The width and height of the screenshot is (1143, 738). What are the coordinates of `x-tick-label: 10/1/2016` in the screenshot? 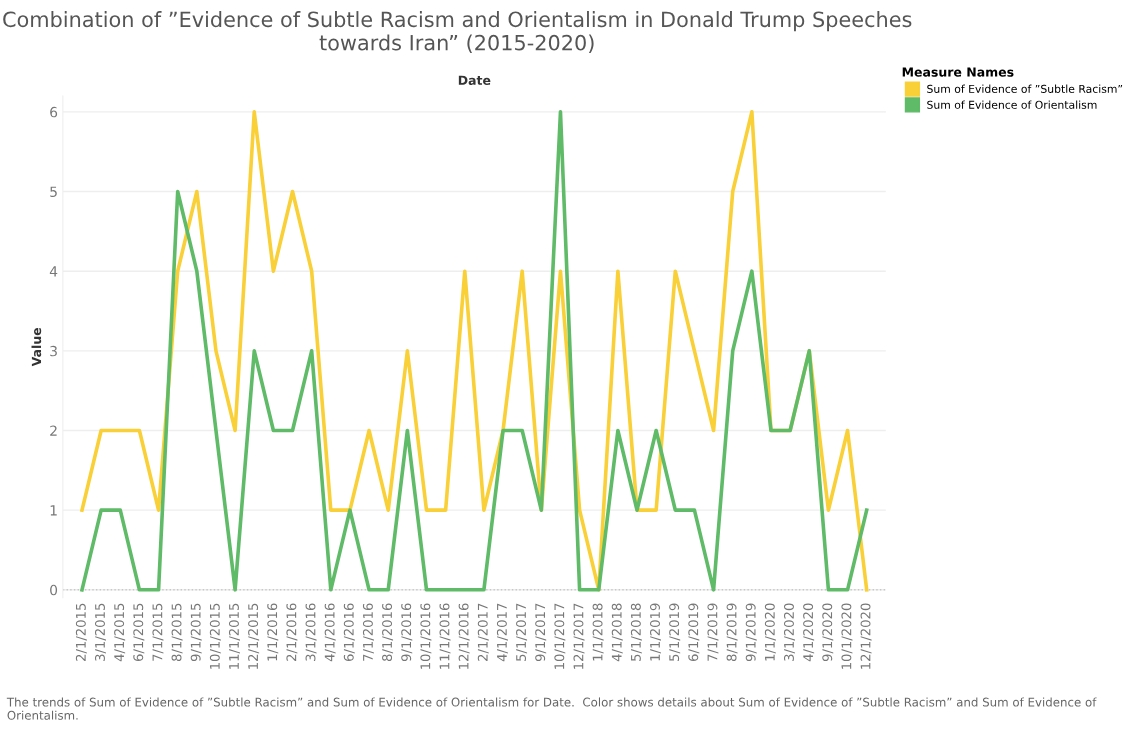 It's located at (426, 636).